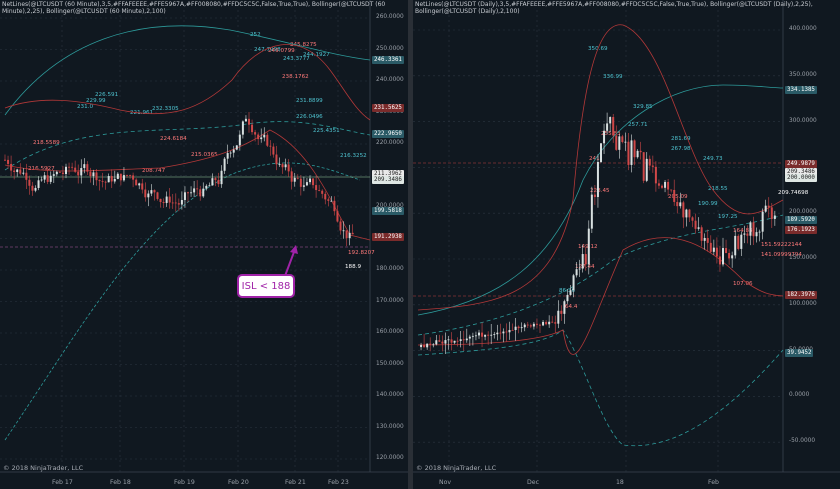 The height and width of the screenshot is (489, 840). I want to click on y-tick-label: 220.0000, so click(390, 143).